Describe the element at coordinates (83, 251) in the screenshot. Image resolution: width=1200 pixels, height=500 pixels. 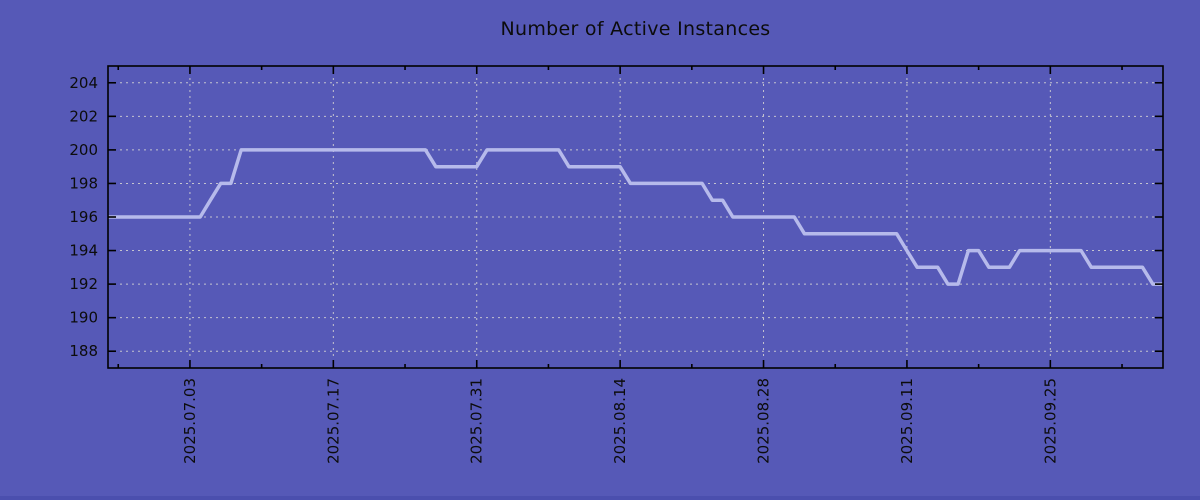
I see `y-tick-label: 194` at that location.